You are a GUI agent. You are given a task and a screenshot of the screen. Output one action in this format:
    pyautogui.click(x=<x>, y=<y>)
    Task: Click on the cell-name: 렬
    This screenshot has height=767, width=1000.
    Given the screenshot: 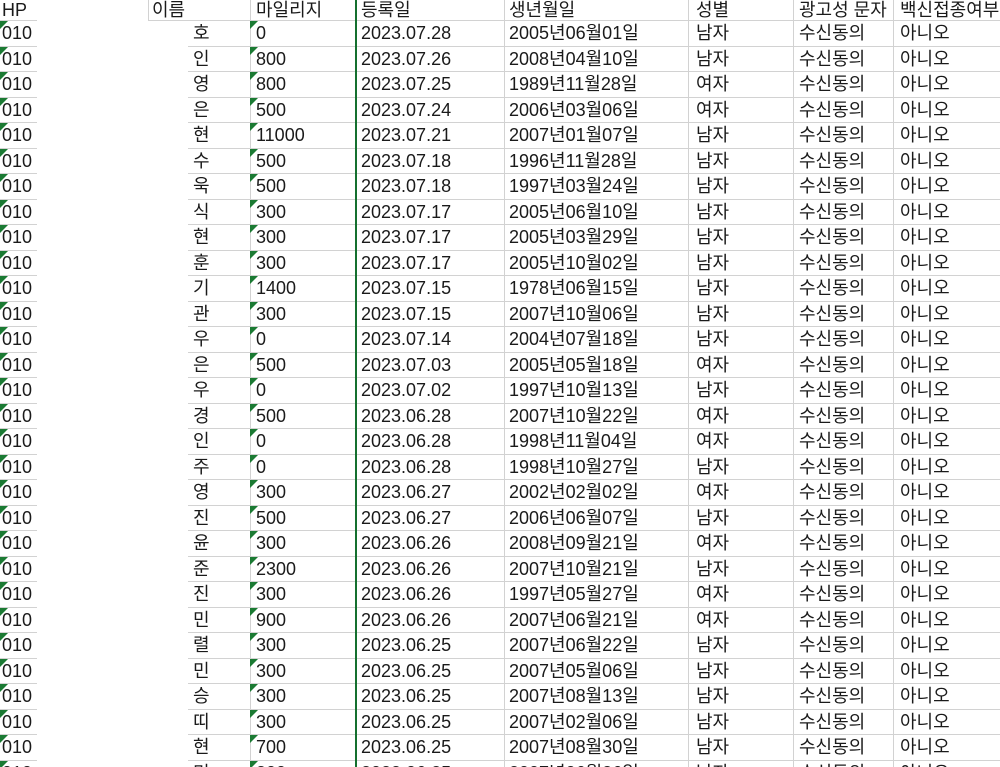 What is the action you would take?
    pyautogui.click(x=219, y=646)
    